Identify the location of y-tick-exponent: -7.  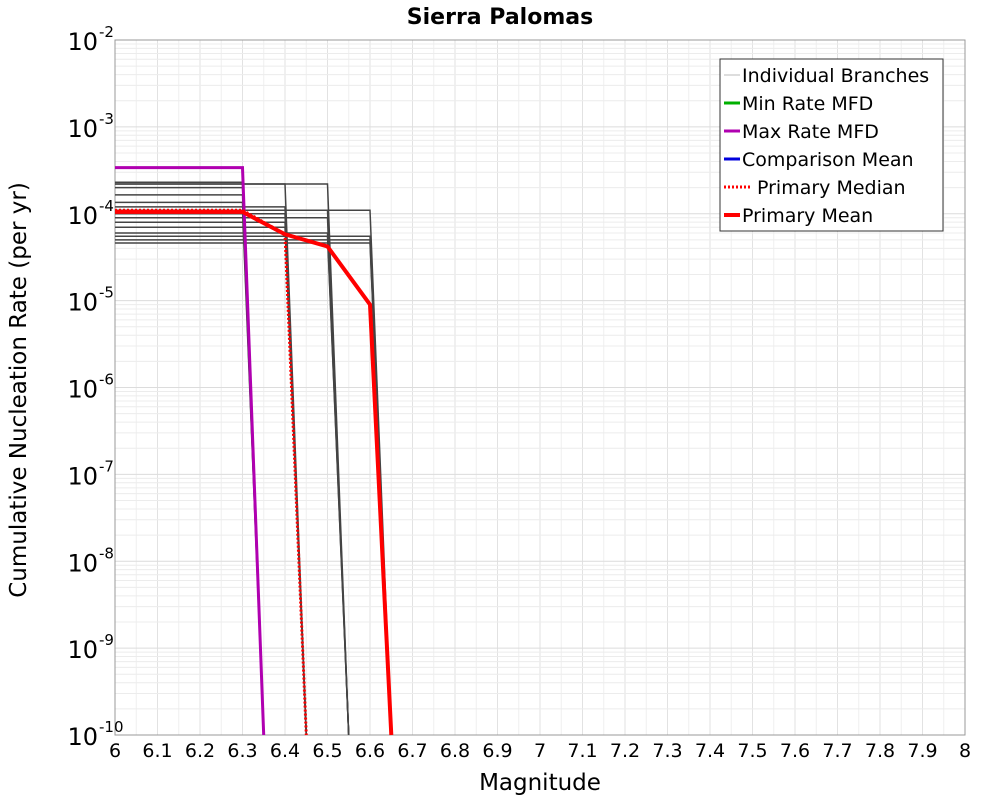
(106, 466).